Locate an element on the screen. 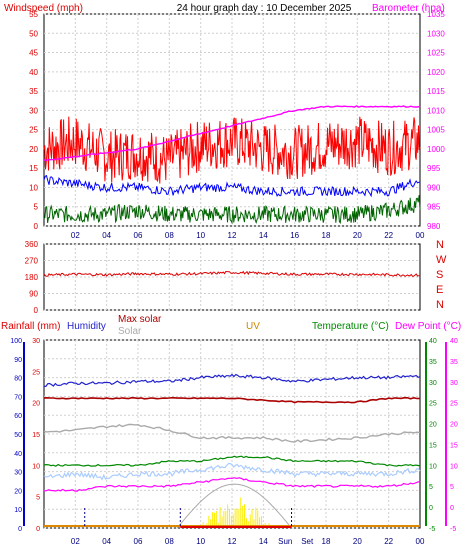  humidity-tick-label: 90 is located at coordinates (18, 360).